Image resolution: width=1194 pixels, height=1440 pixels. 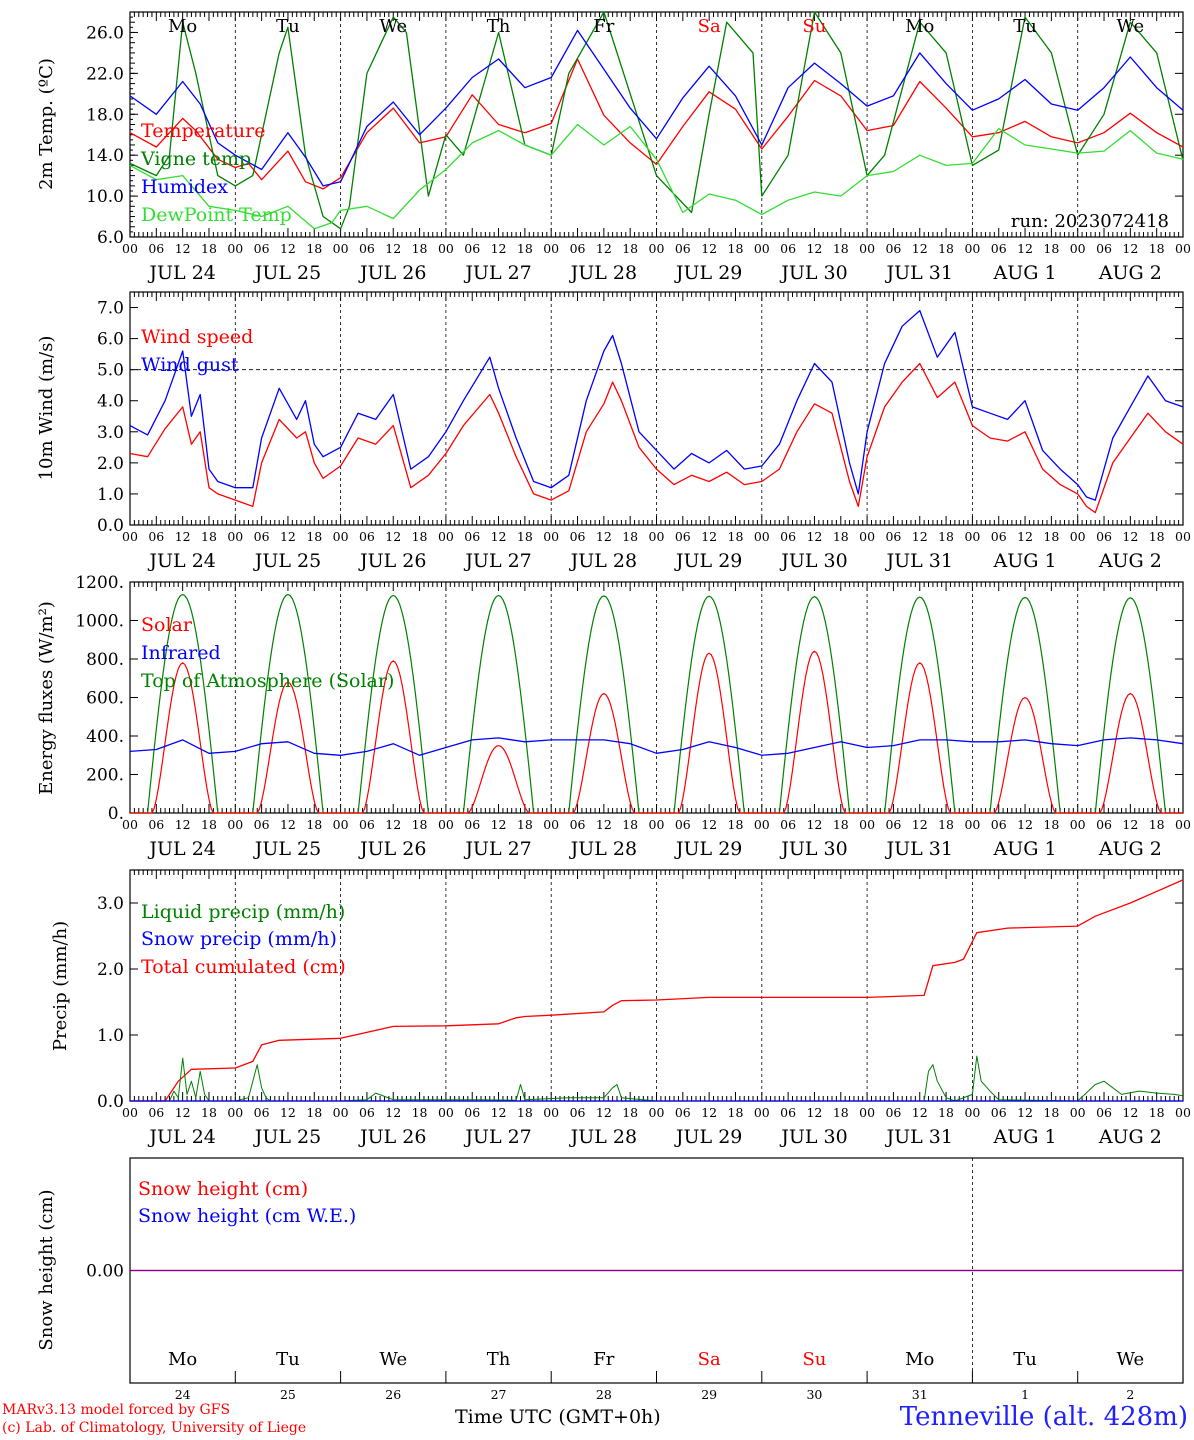 What do you see at coordinates (603, 849) in the screenshot?
I see `date-label: JUL 28` at bounding box center [603, 849].